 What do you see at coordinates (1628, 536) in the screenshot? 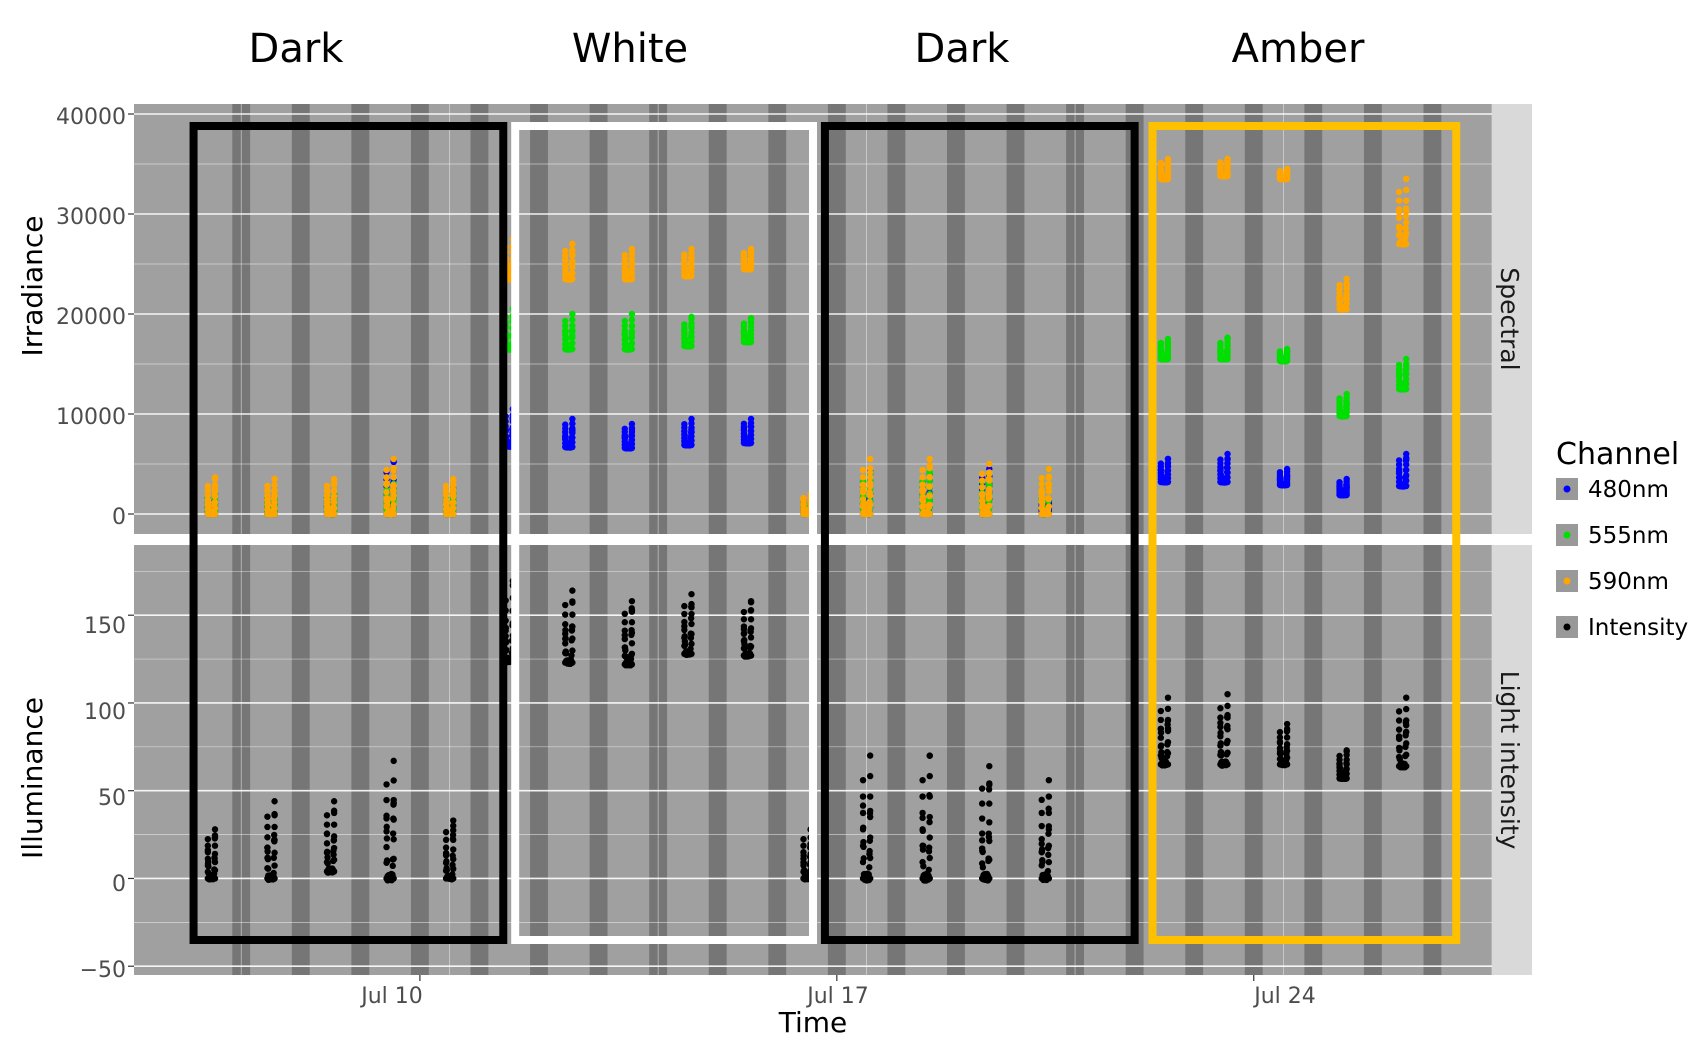
I see `legend-label-555nm: 555nm` at bounding box center [1628, 536].